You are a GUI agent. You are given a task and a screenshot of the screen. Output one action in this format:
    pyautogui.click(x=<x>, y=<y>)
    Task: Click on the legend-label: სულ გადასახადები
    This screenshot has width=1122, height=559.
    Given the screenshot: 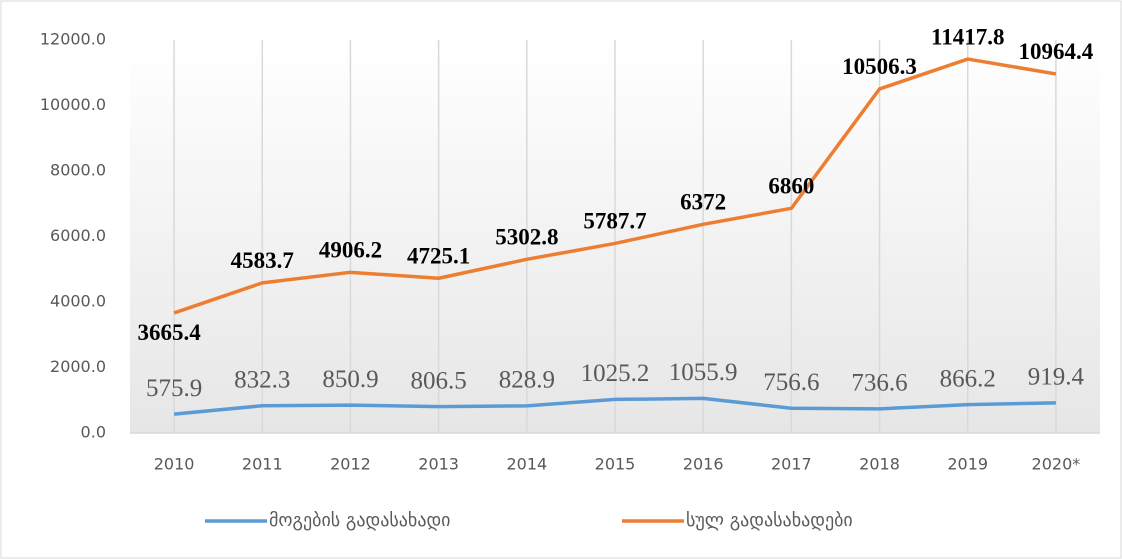 What is the action you would take?
    pyautogui.click(x=769, y=520)
    